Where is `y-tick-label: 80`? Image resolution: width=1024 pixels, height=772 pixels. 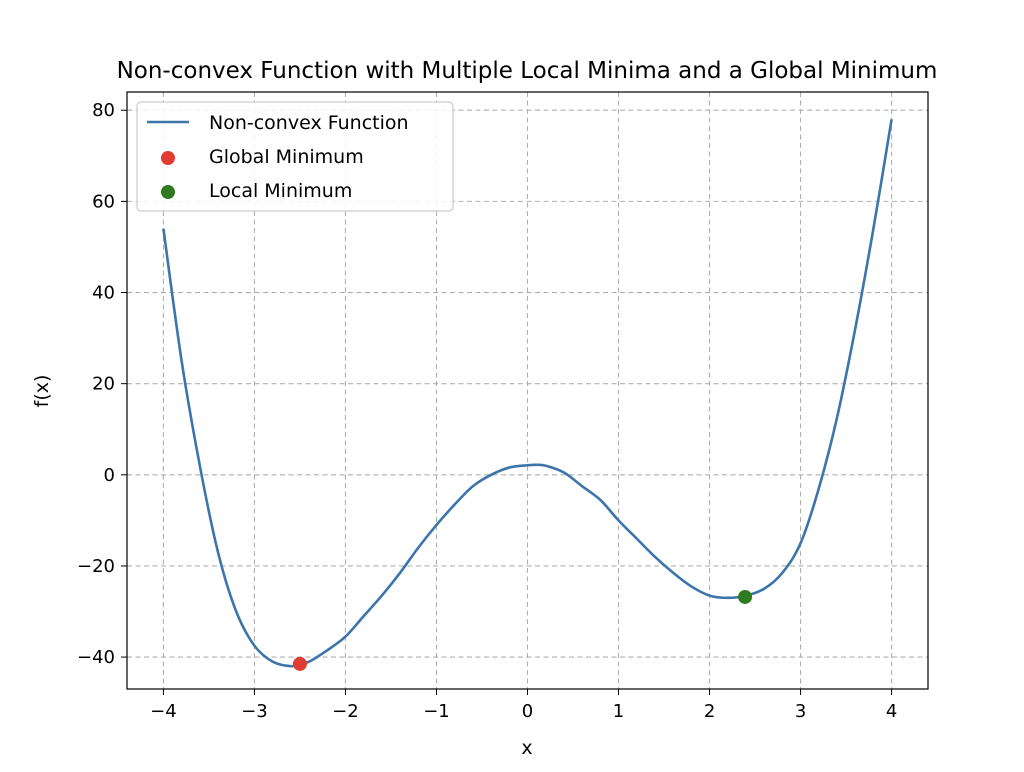 y-tick-label: 80 is located at coordinates (103, 110).